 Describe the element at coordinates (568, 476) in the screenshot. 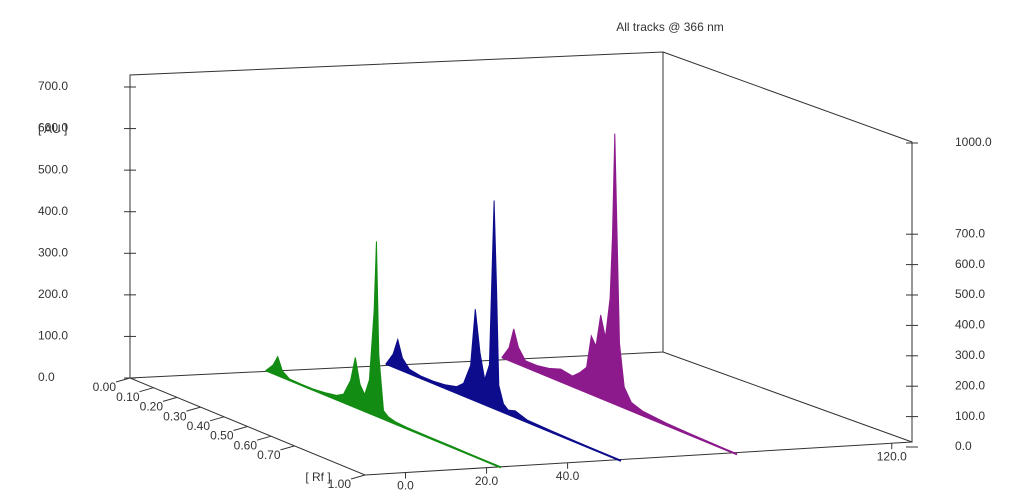

I see `x-tick-label: 40.0` at that location.